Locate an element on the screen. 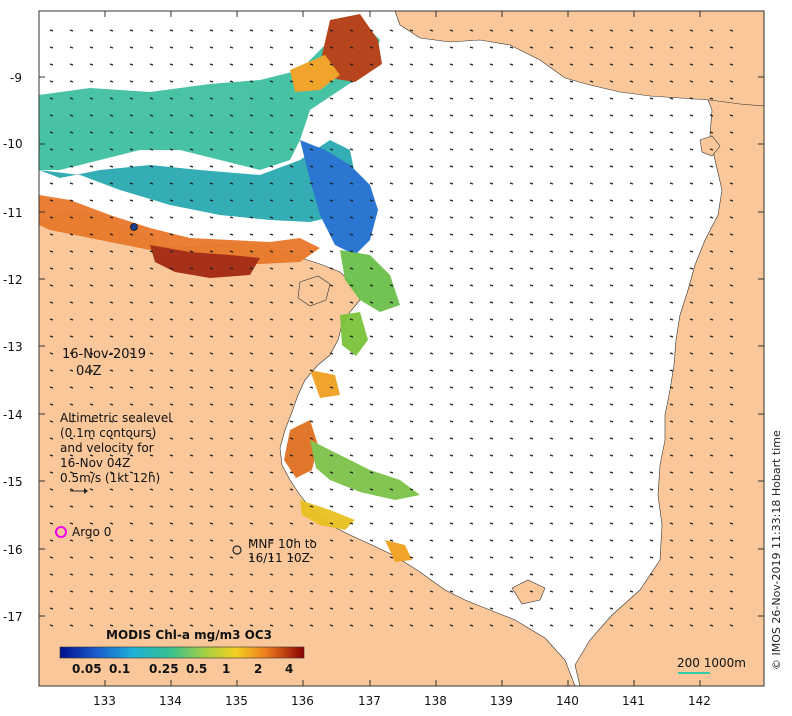  map-time-label: 04Z is located at coordinates (89, 371).